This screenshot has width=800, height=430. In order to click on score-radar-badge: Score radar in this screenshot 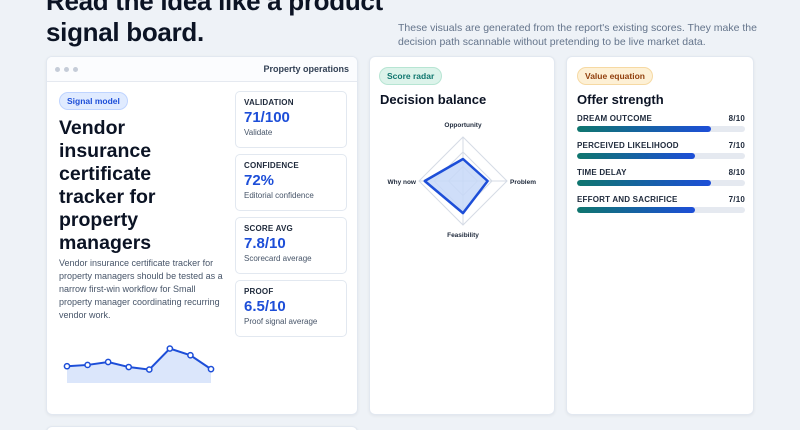, I will do `click(411, 76)`.